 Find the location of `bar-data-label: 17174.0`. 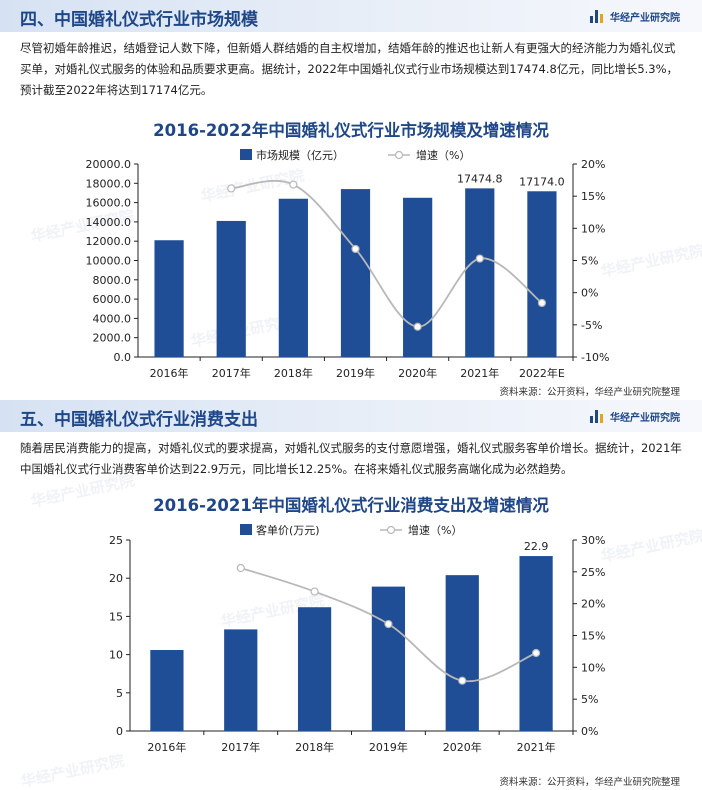

bar-data-label: 17174.0 is located at coordinates (542, 181).